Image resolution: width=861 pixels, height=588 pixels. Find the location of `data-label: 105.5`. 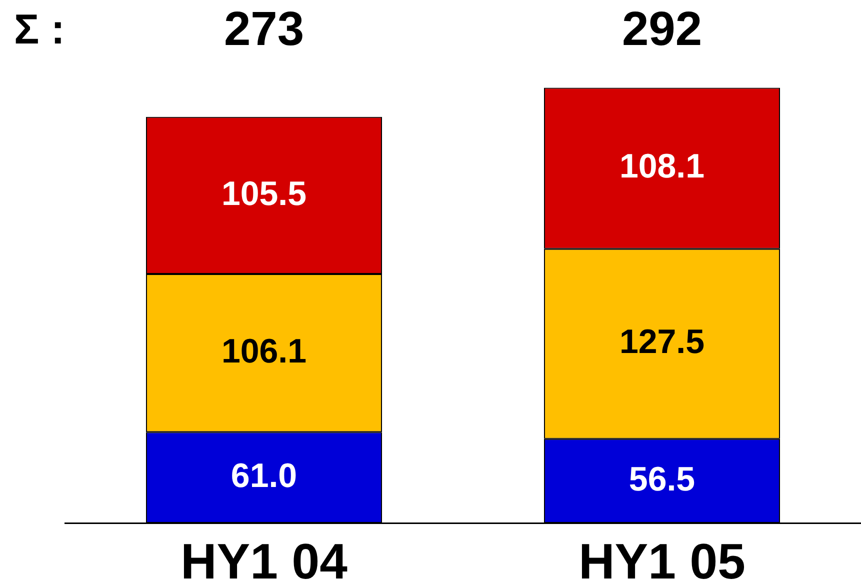

data-label: 105.5 is located at coordinates (264, 193).